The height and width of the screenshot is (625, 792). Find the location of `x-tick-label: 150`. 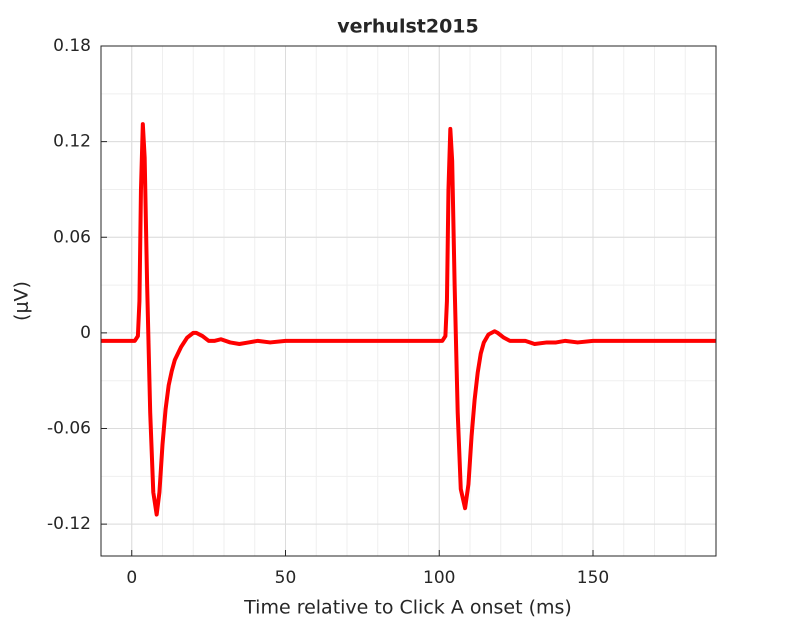

x-tick-label: 150 is located at coordinates (593, 578).